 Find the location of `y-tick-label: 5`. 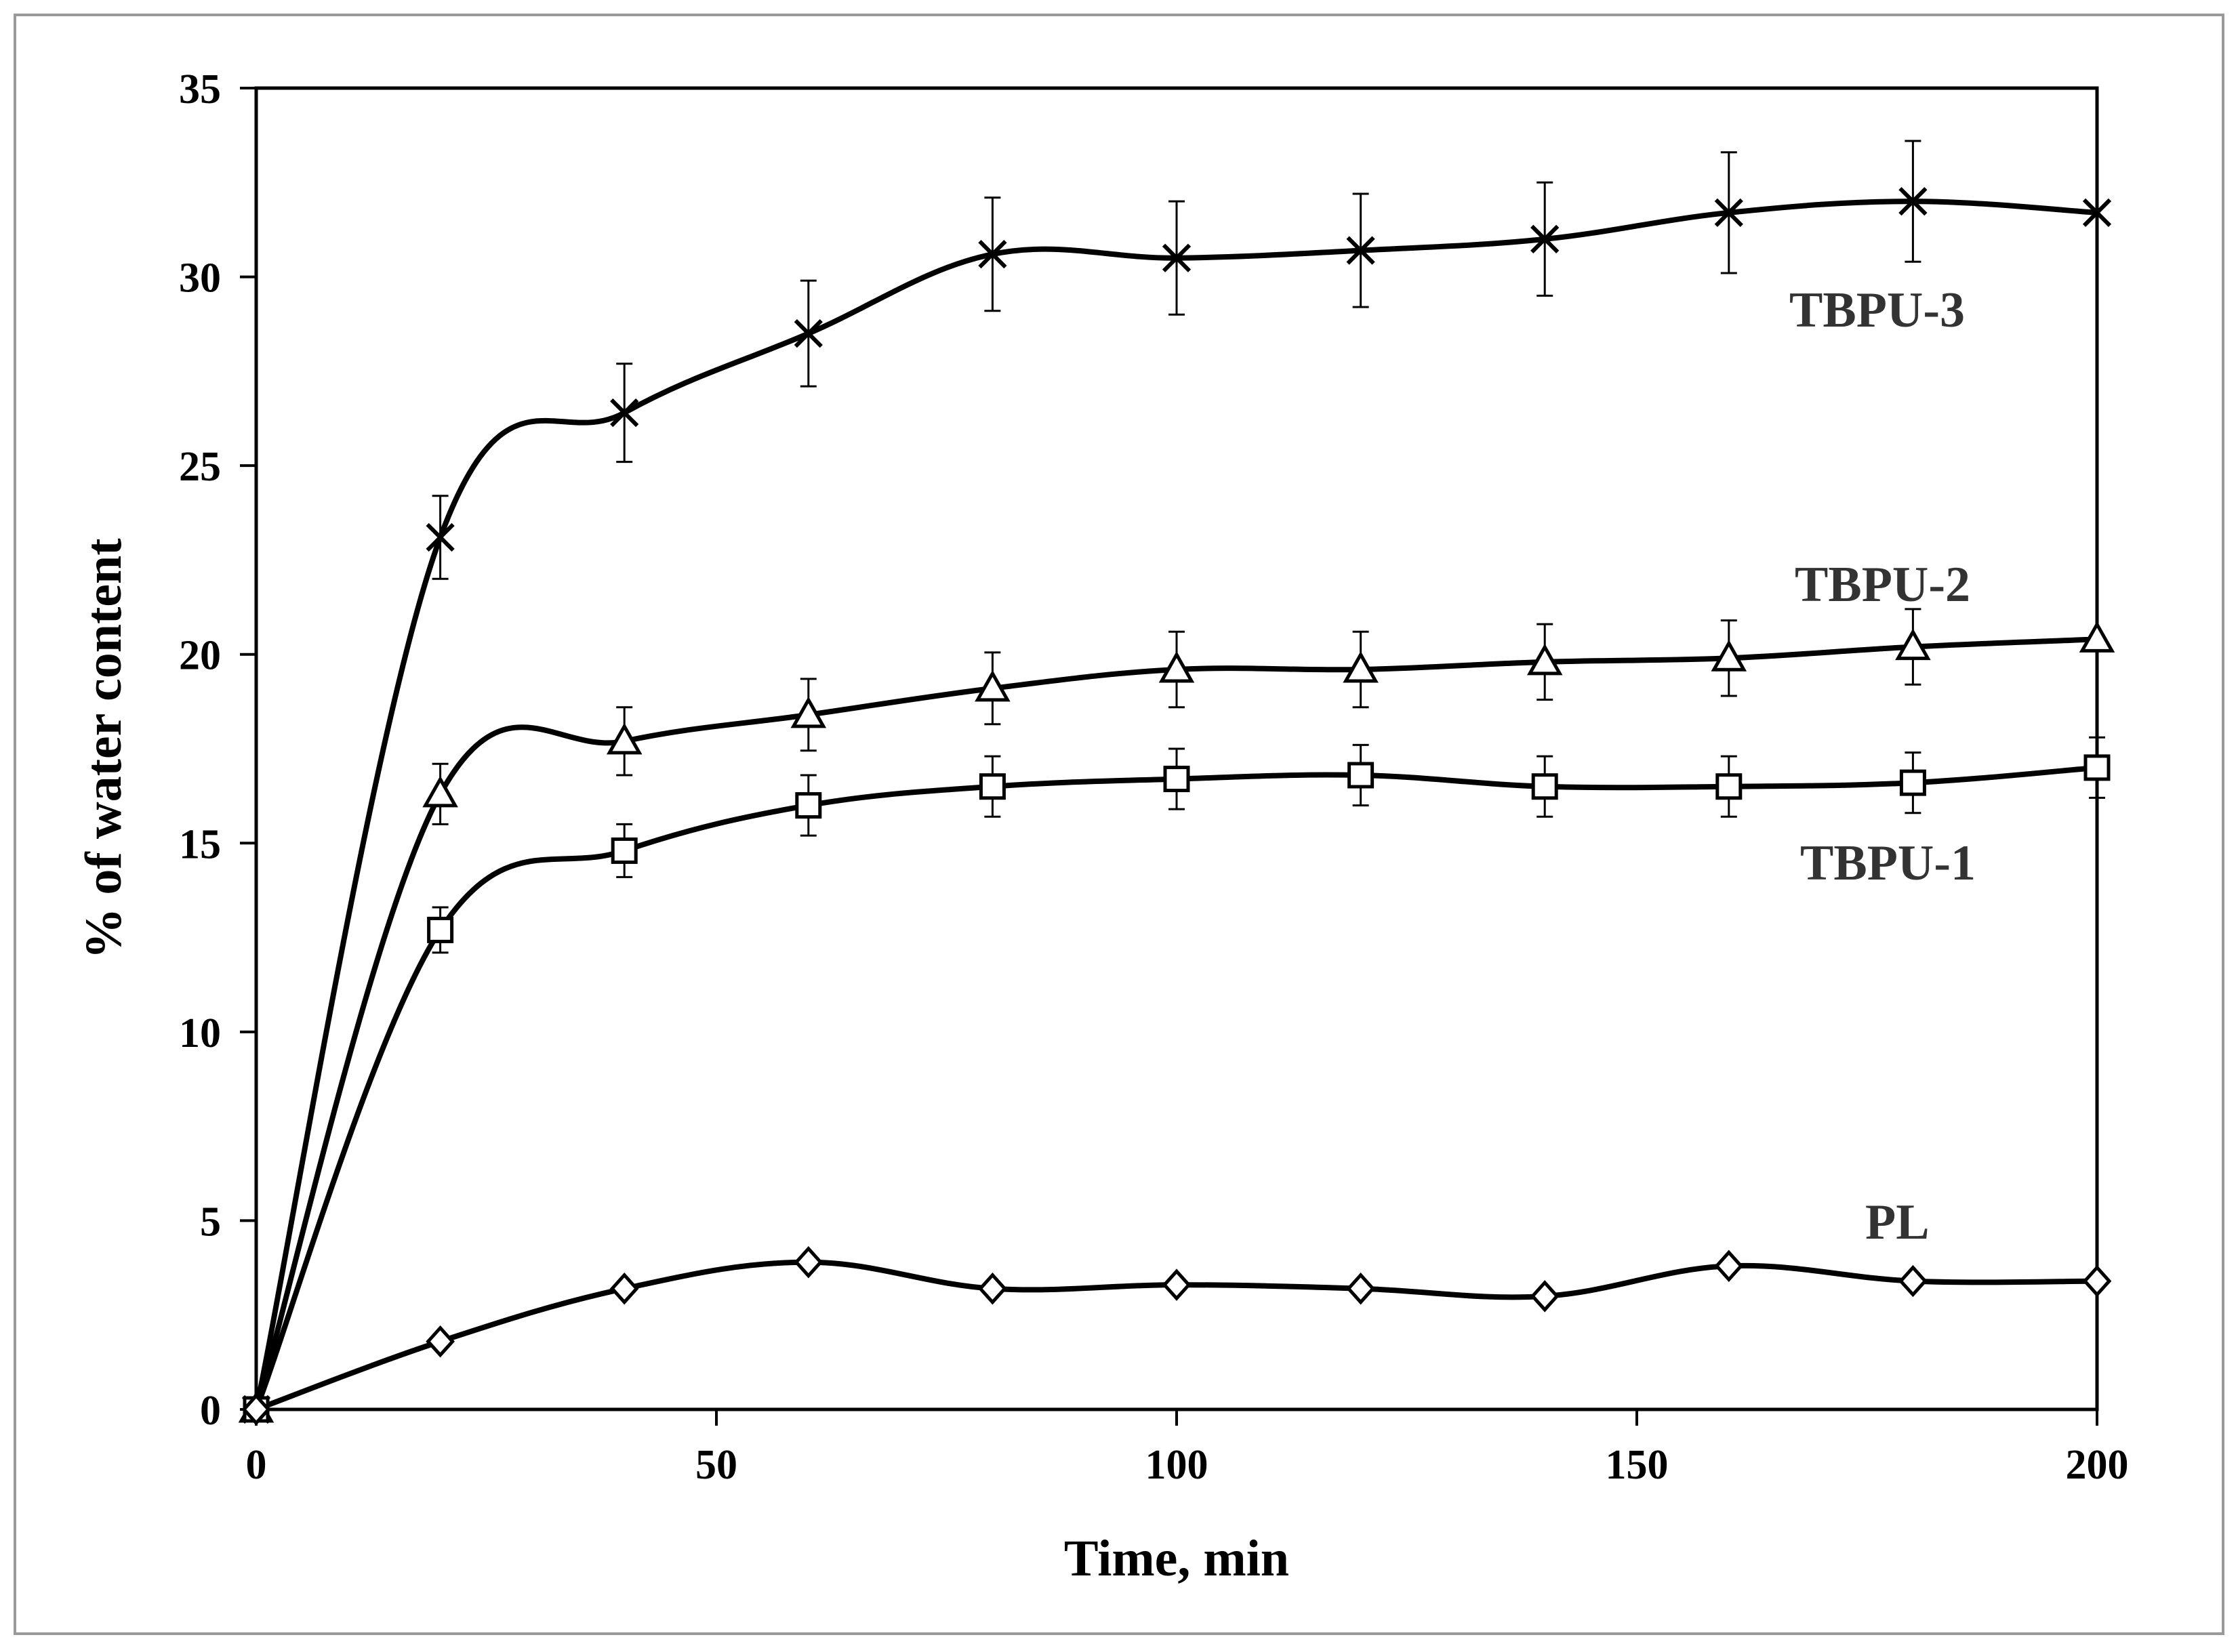

y-tick-label: 5 is located at coordinates (210, 1222).